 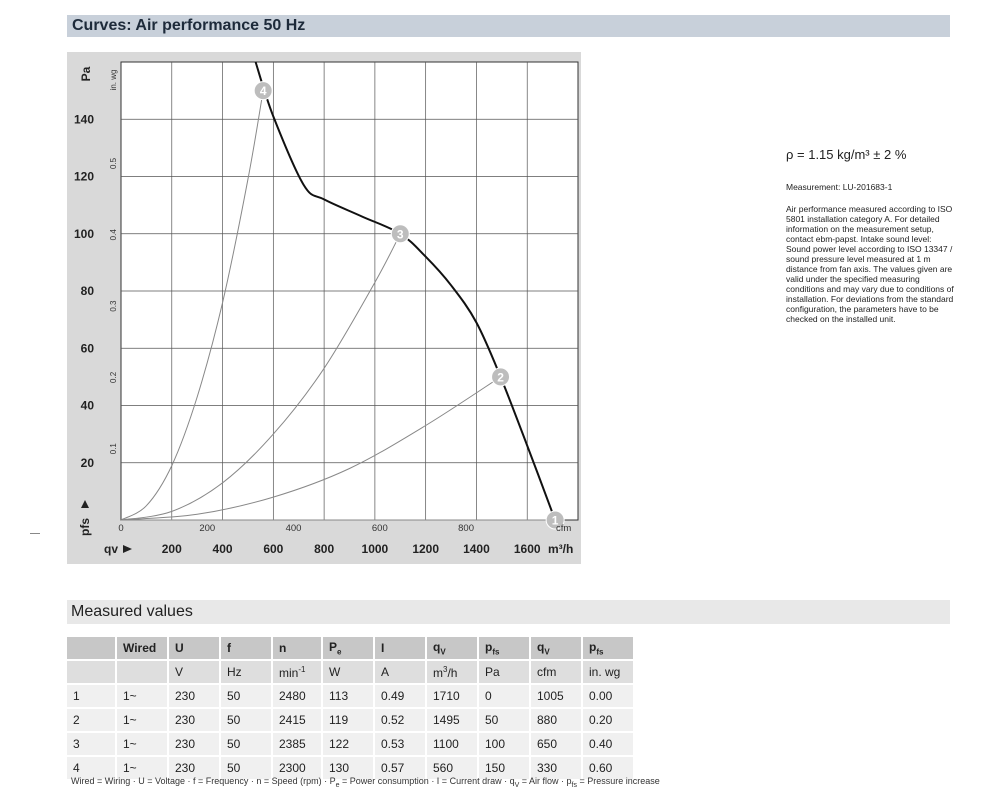 I want to click on y-tick-pa: 80, so click(x=88, y=291).